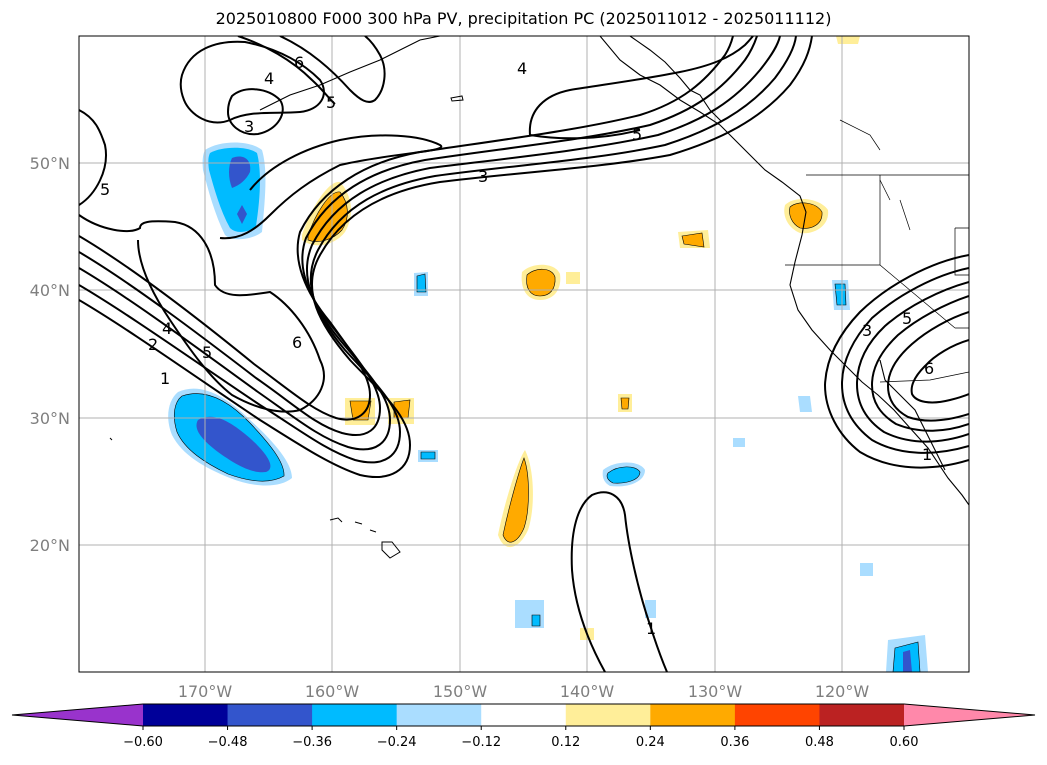  What do you see at coordinates (819, 742) in the screenshot?
I see `colorbar-tick-label: 0.48` at bounding box center [819, 742].